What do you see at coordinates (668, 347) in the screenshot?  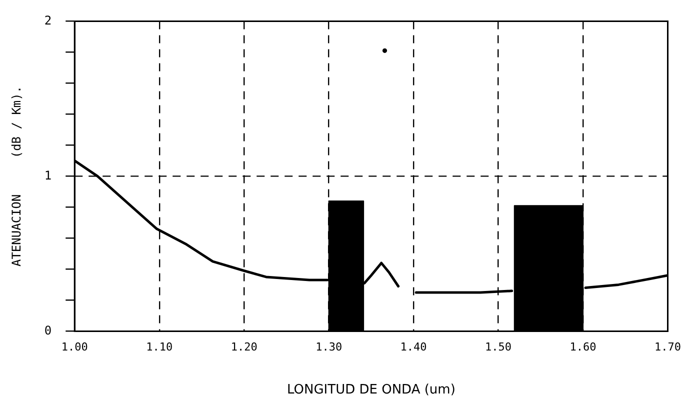 I see `x-tick-label: 1.70` at bounding box center [668, 347].